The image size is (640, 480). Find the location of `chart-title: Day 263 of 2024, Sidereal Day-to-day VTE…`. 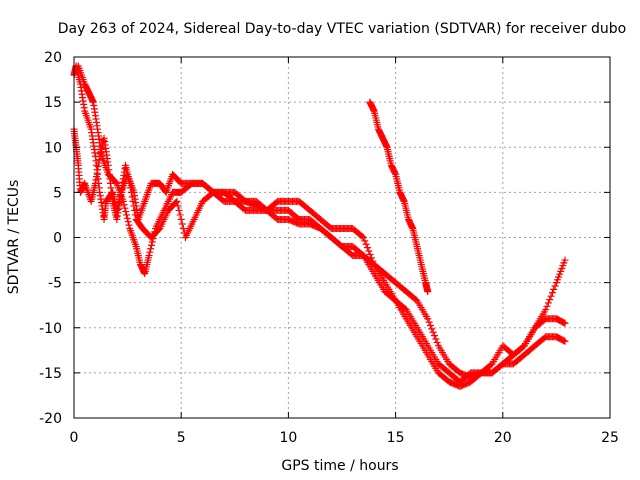

chart-title: Day 263 of 2024, Sidereal Day-to-day VTE… is located at coordinates (342, 29).